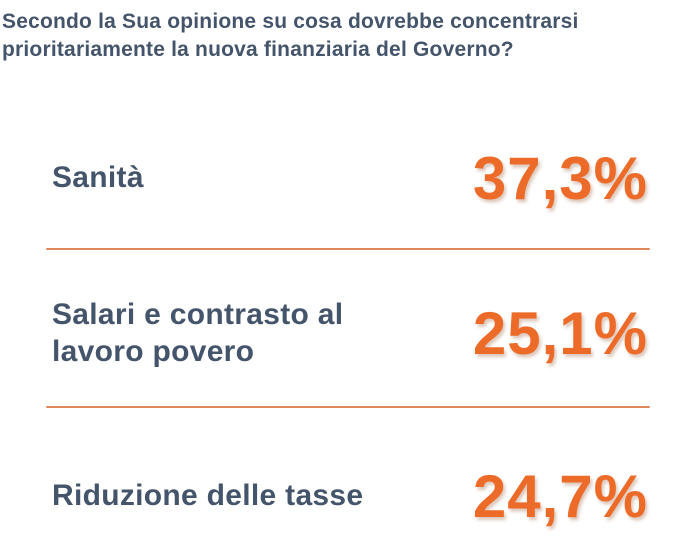 Image resolution: width=696 pixels, height=552 pixels. What do you see at coordinates (98, 177) in the screenshot?
I see `option-label-sanita: Sanità` at bounding box center [98, 177].